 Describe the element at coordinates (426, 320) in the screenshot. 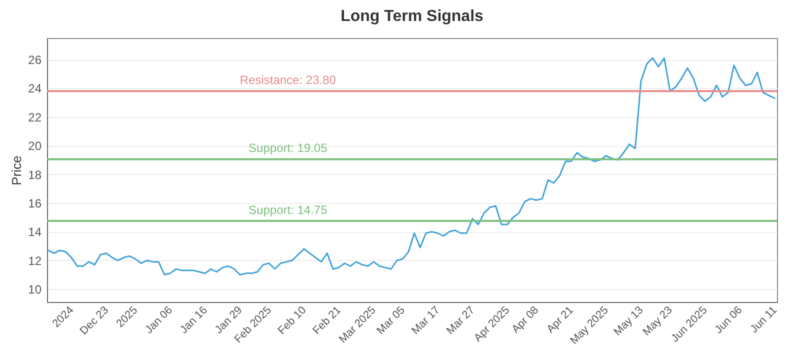

I see `x-tick-label: Mar 17` at that location.